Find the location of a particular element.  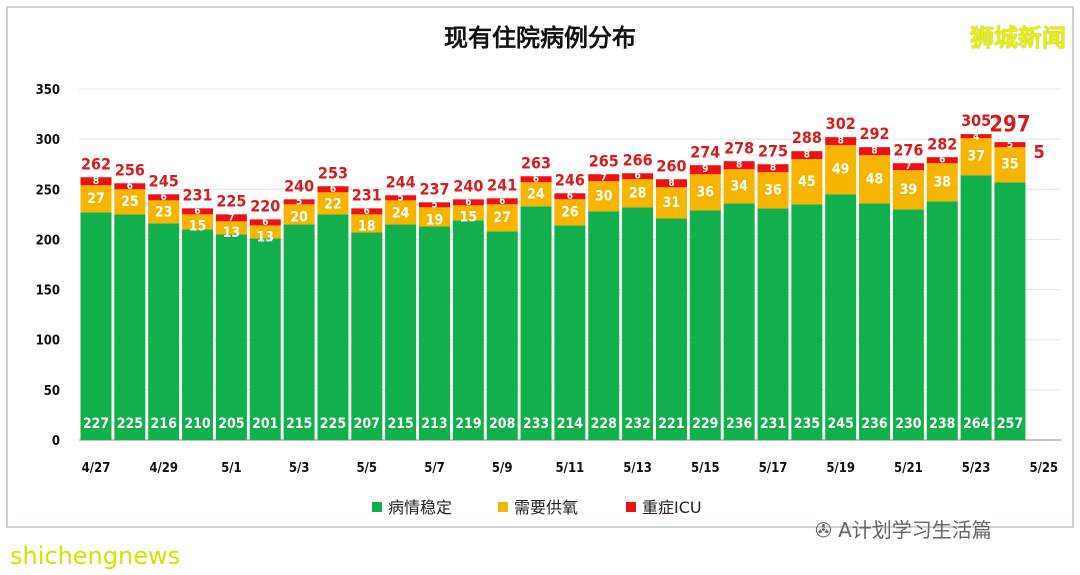

data-label: 231 is located at coordinates (773, 424).